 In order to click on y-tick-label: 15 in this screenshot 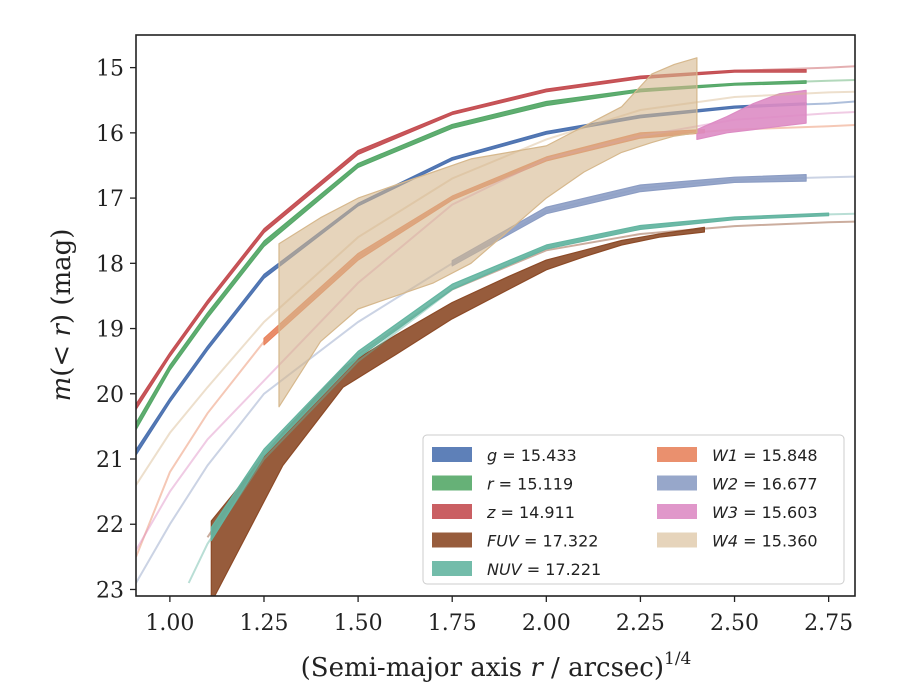, I will do `click(110, 69)`.